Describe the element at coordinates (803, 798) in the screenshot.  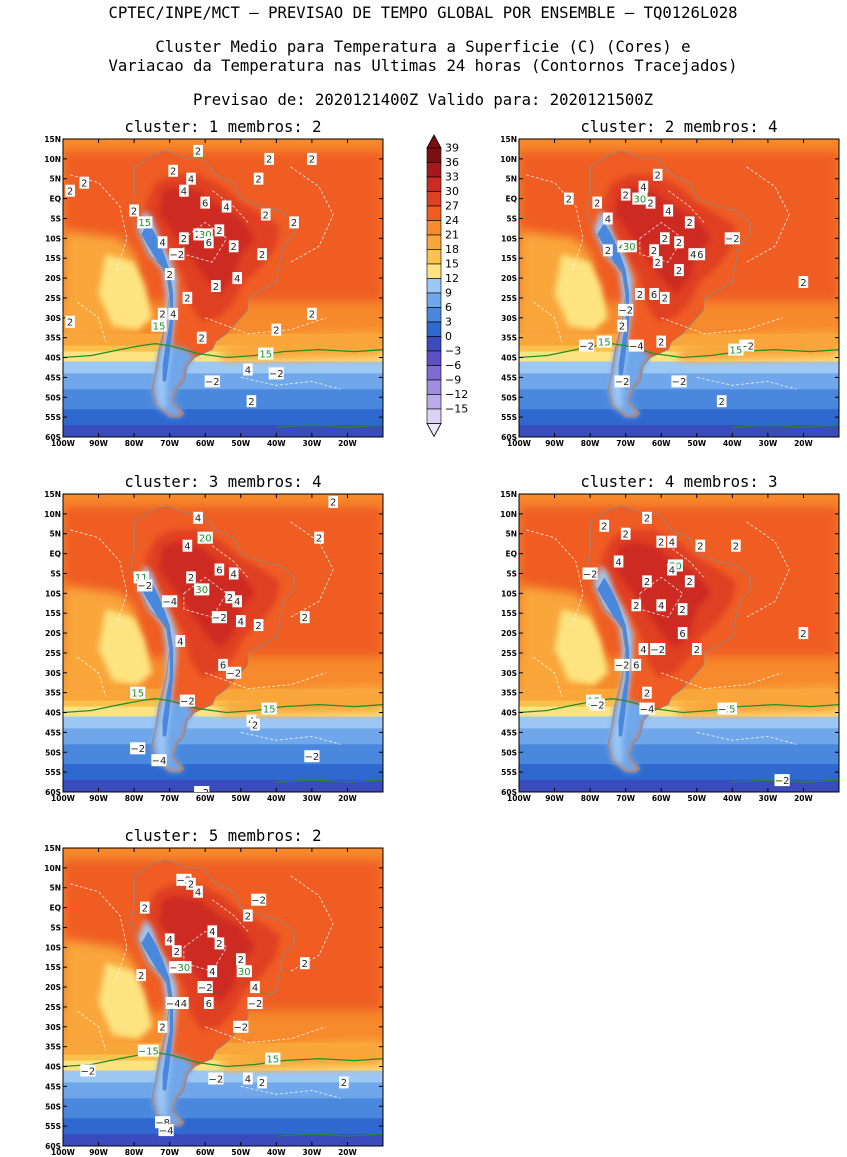
I see `lon-tick-label: 20W` at that location.